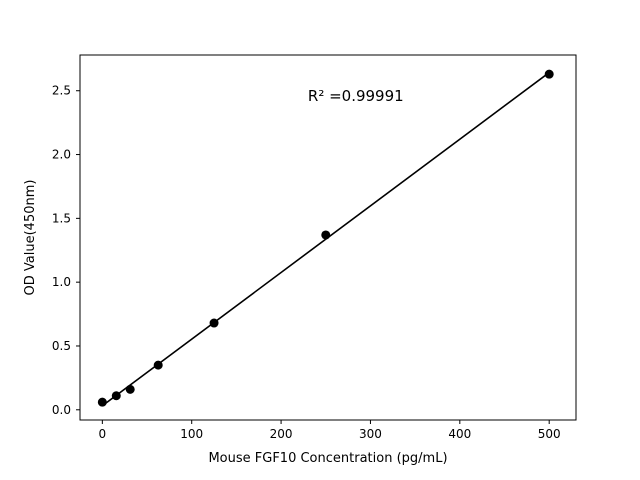 Image resolution: width=640 pixels, height=480 pixels. What do you see at coordinates (356, 96) in the screenshot?
I see `r-squared-annotation: R² =0.99991` at bounding box center [356, 96].